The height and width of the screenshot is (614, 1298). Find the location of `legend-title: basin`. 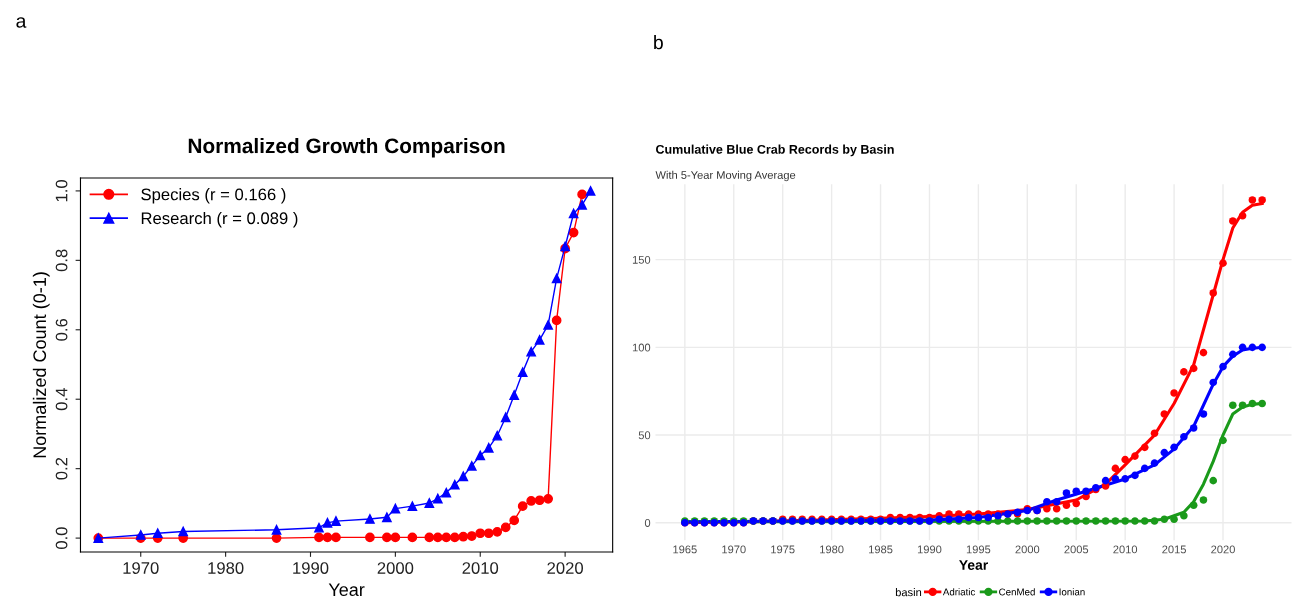

legend-title: basin is located at coordinates (908, 592).